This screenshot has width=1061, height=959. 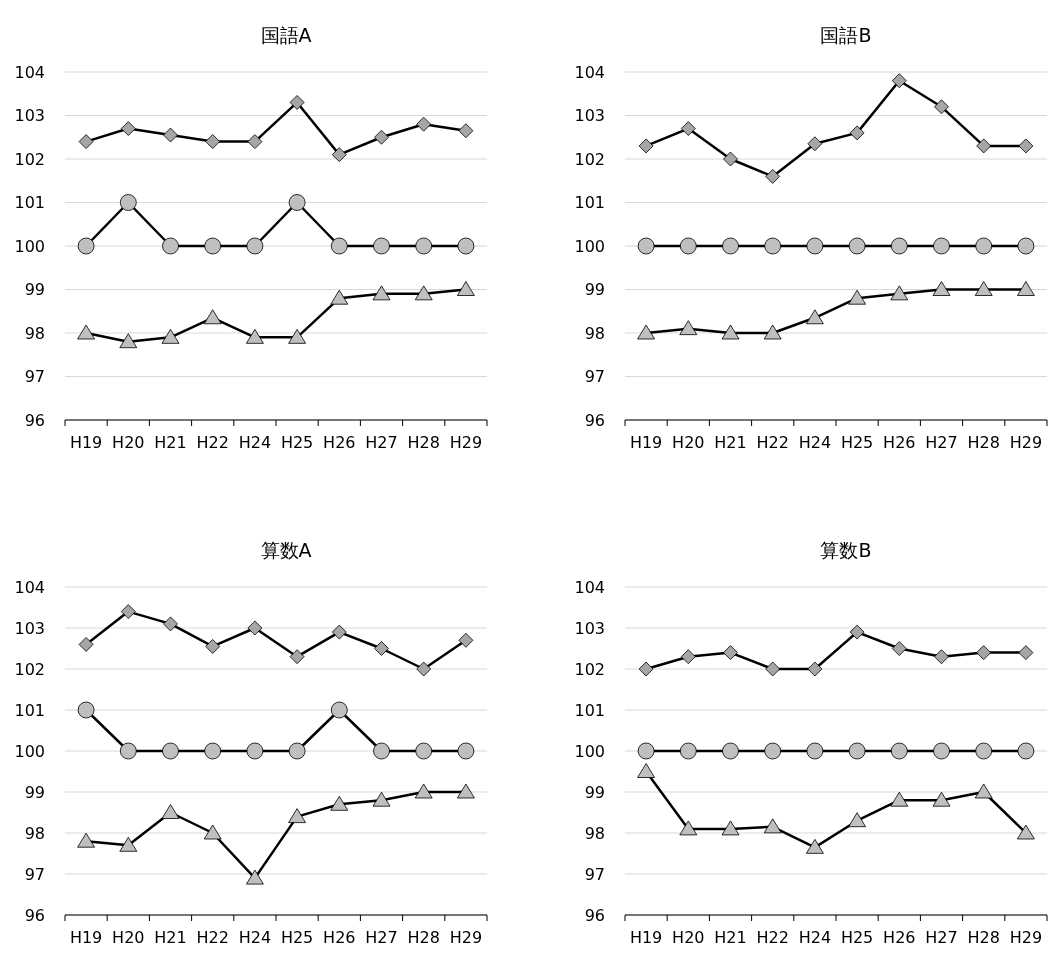 I want to click on chart-title: 算数A, so click(x=286, y=550).